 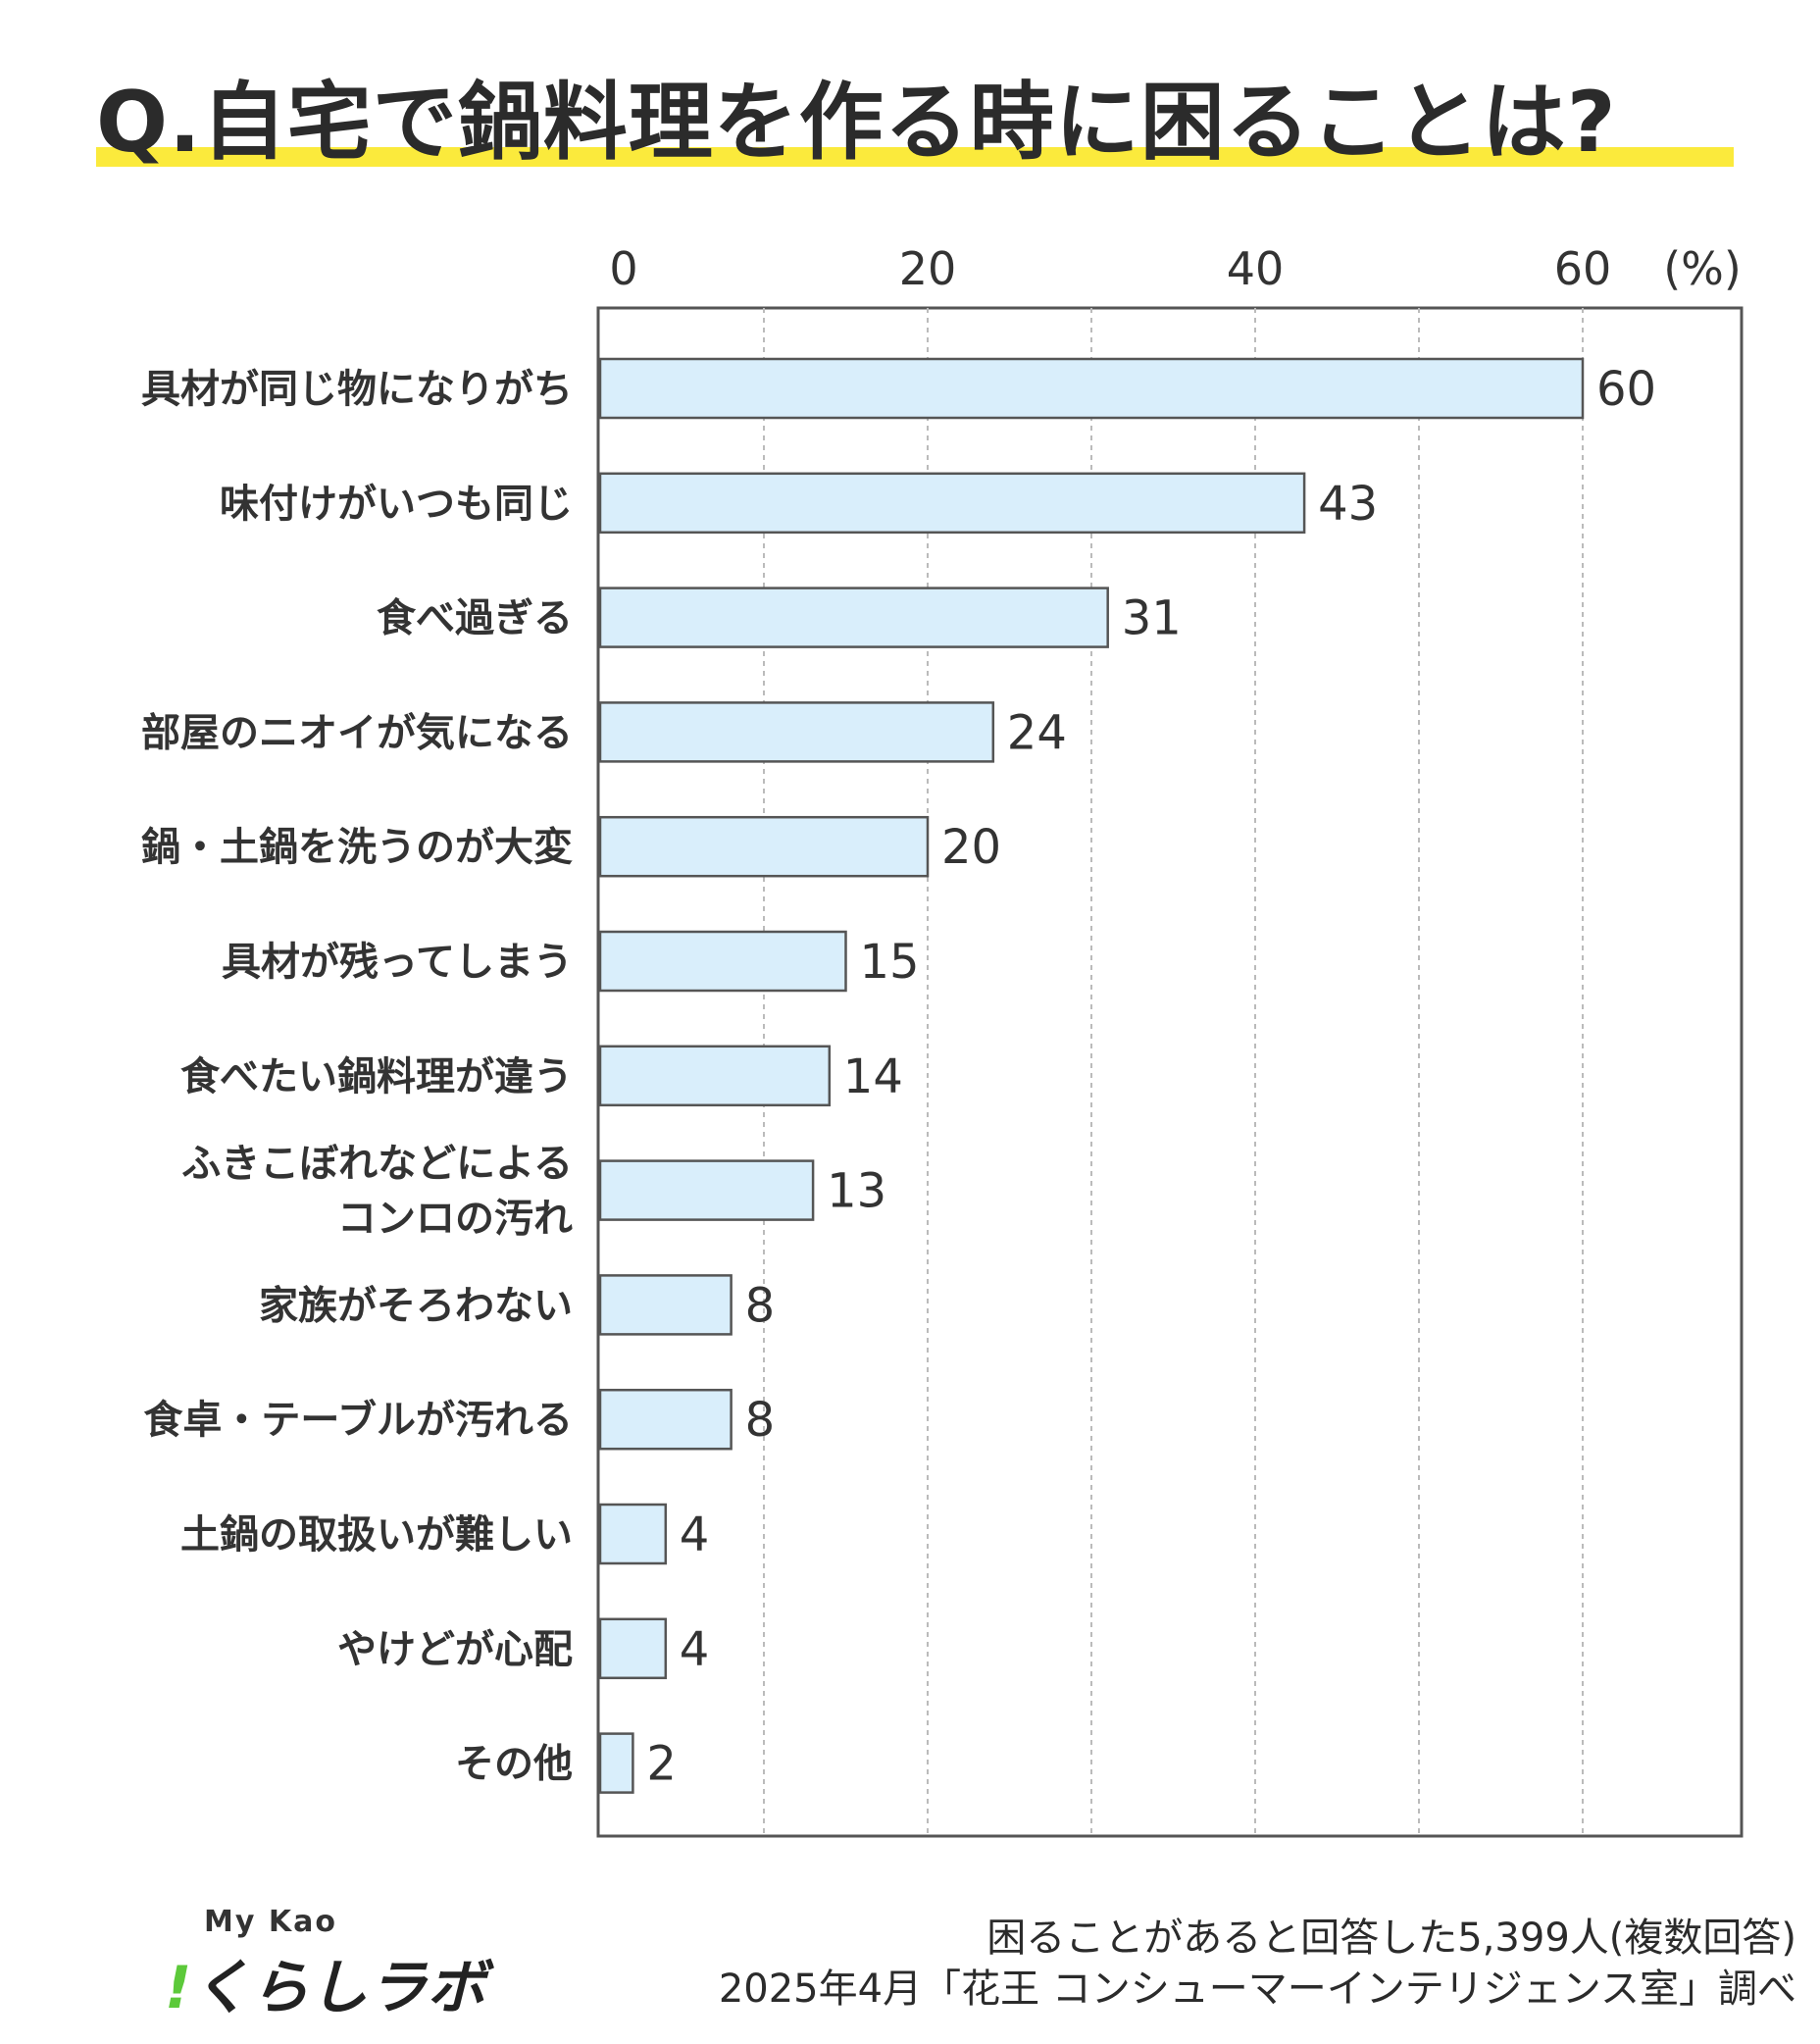 I want to click on category-label: その他, so click(x=514, y=1765).